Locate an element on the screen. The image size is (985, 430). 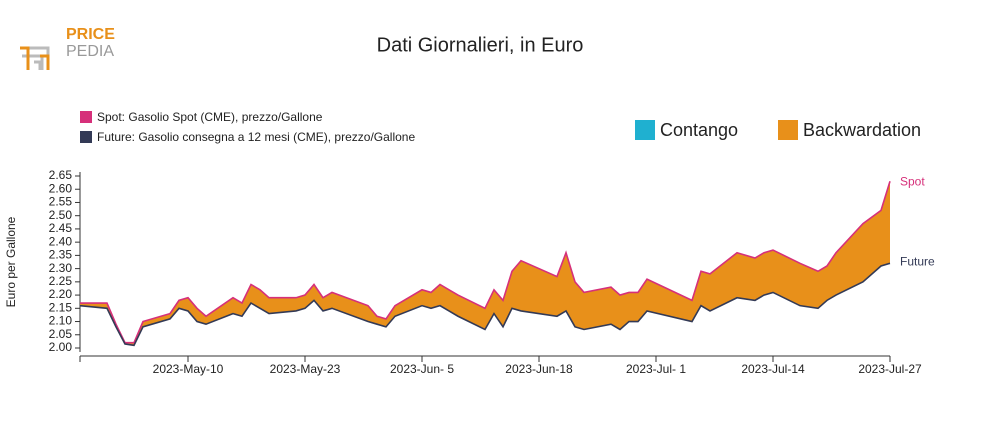
x-tick-label: 2023-Jul- 1 is located at coordinates (656, 369).